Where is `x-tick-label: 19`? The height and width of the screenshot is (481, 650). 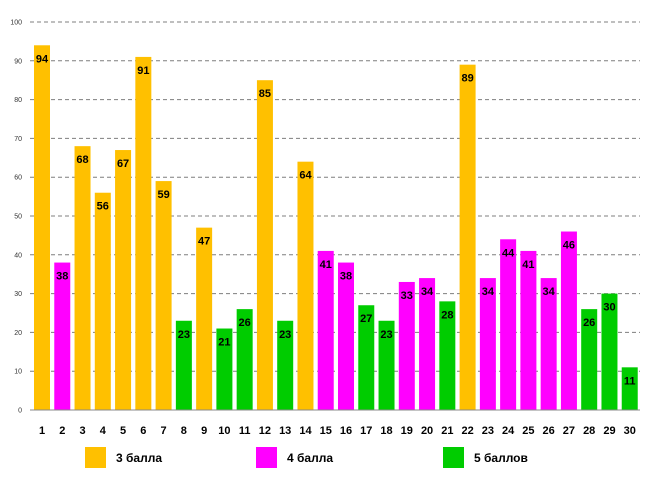
x-tick-label: 19 is located at coordinates (407, 431).